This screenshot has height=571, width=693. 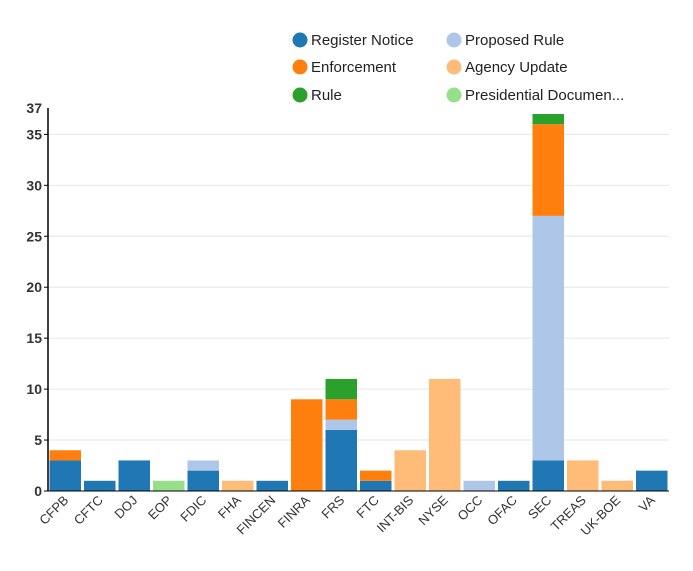 I want to click on legend-label-2: Enforcement, so click(x=354, y=67).